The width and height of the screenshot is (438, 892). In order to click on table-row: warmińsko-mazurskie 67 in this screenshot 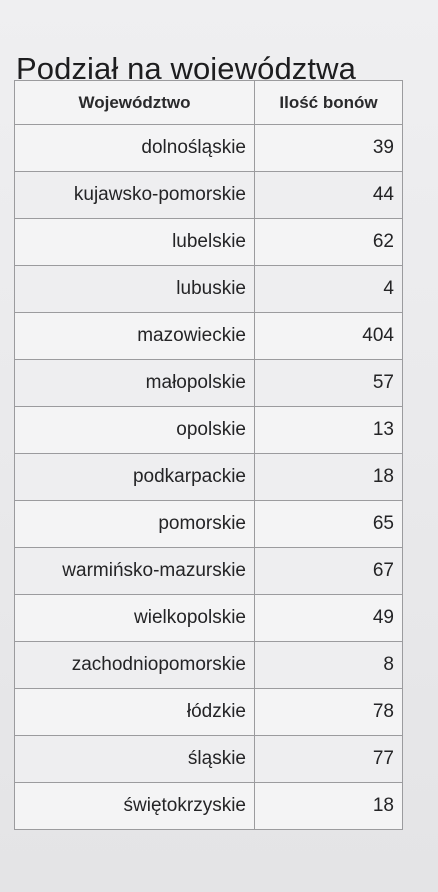, I will do `click(208, 571)`.